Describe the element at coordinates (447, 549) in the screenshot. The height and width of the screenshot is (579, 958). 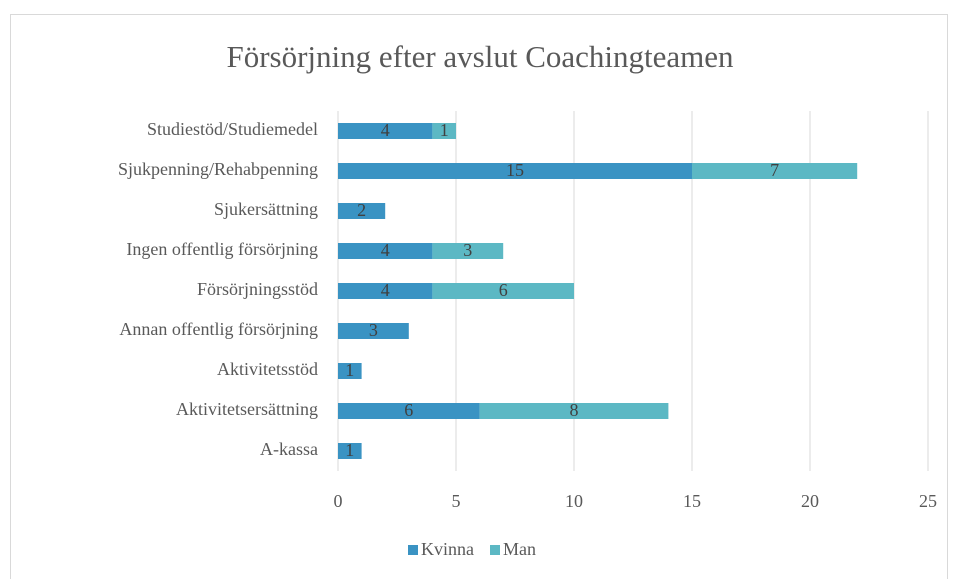
I see `legend-label: Kvinna` at that location.